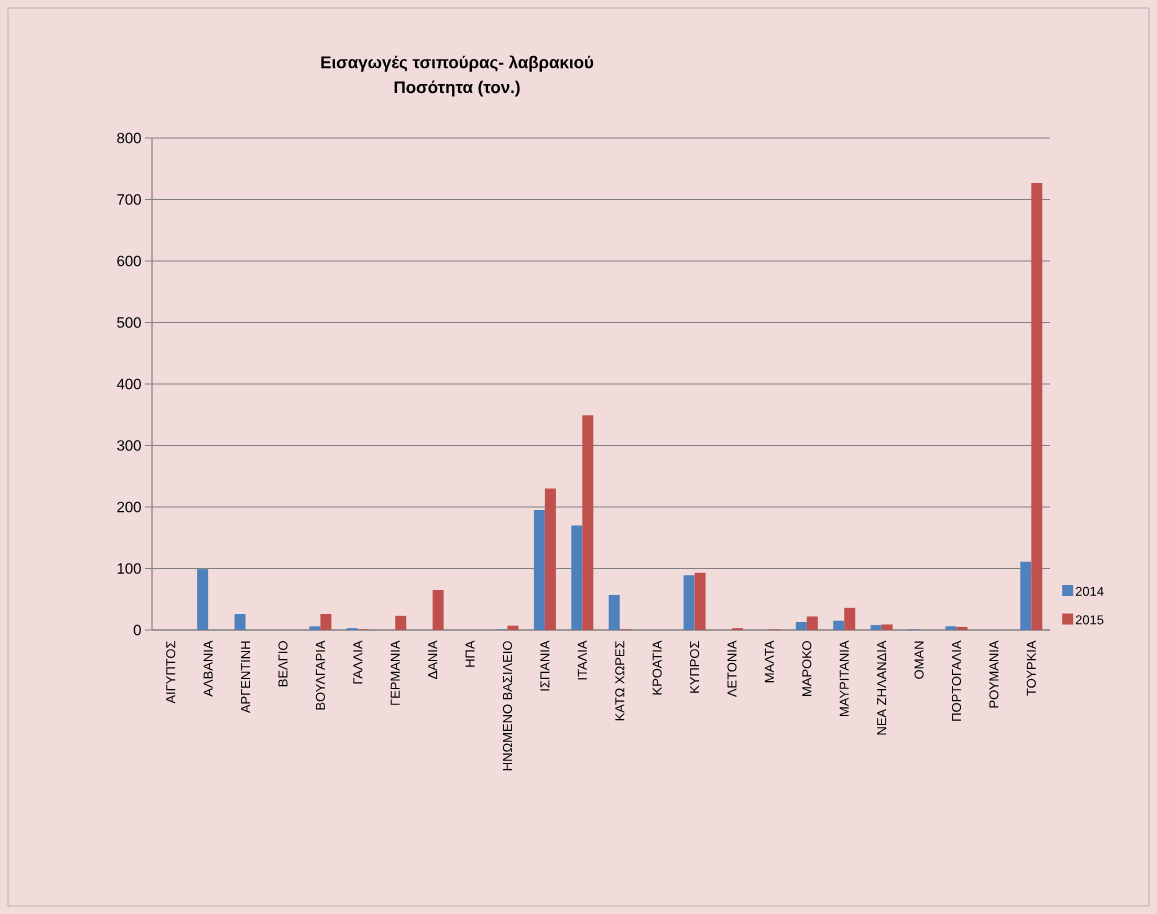 Image resolution: width=1157 pixels, height=914 pixels. I want to click on x-tick-label: ΒΕΛΓΙΟ, so click(283, 664).